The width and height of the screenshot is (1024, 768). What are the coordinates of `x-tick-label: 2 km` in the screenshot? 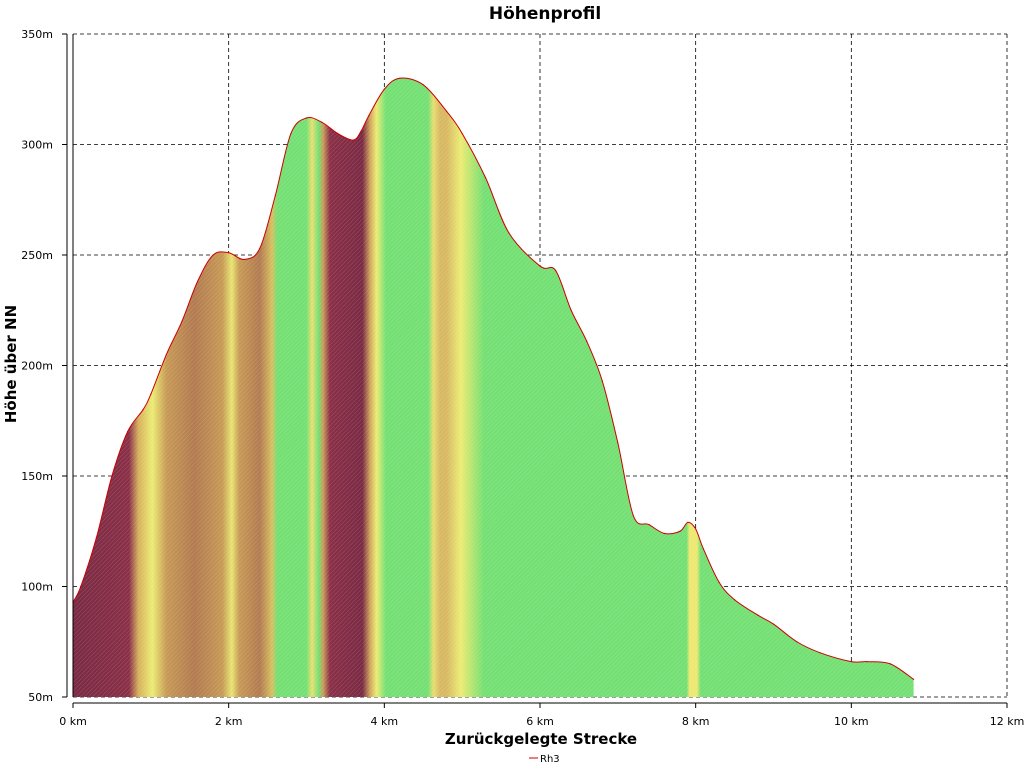 It's located at (229, 721).